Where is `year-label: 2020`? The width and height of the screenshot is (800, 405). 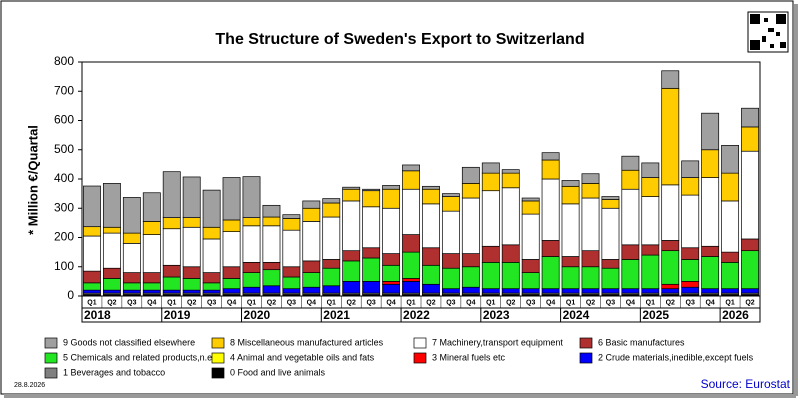
year-label: 2020 is located at coordinates (257, 315).